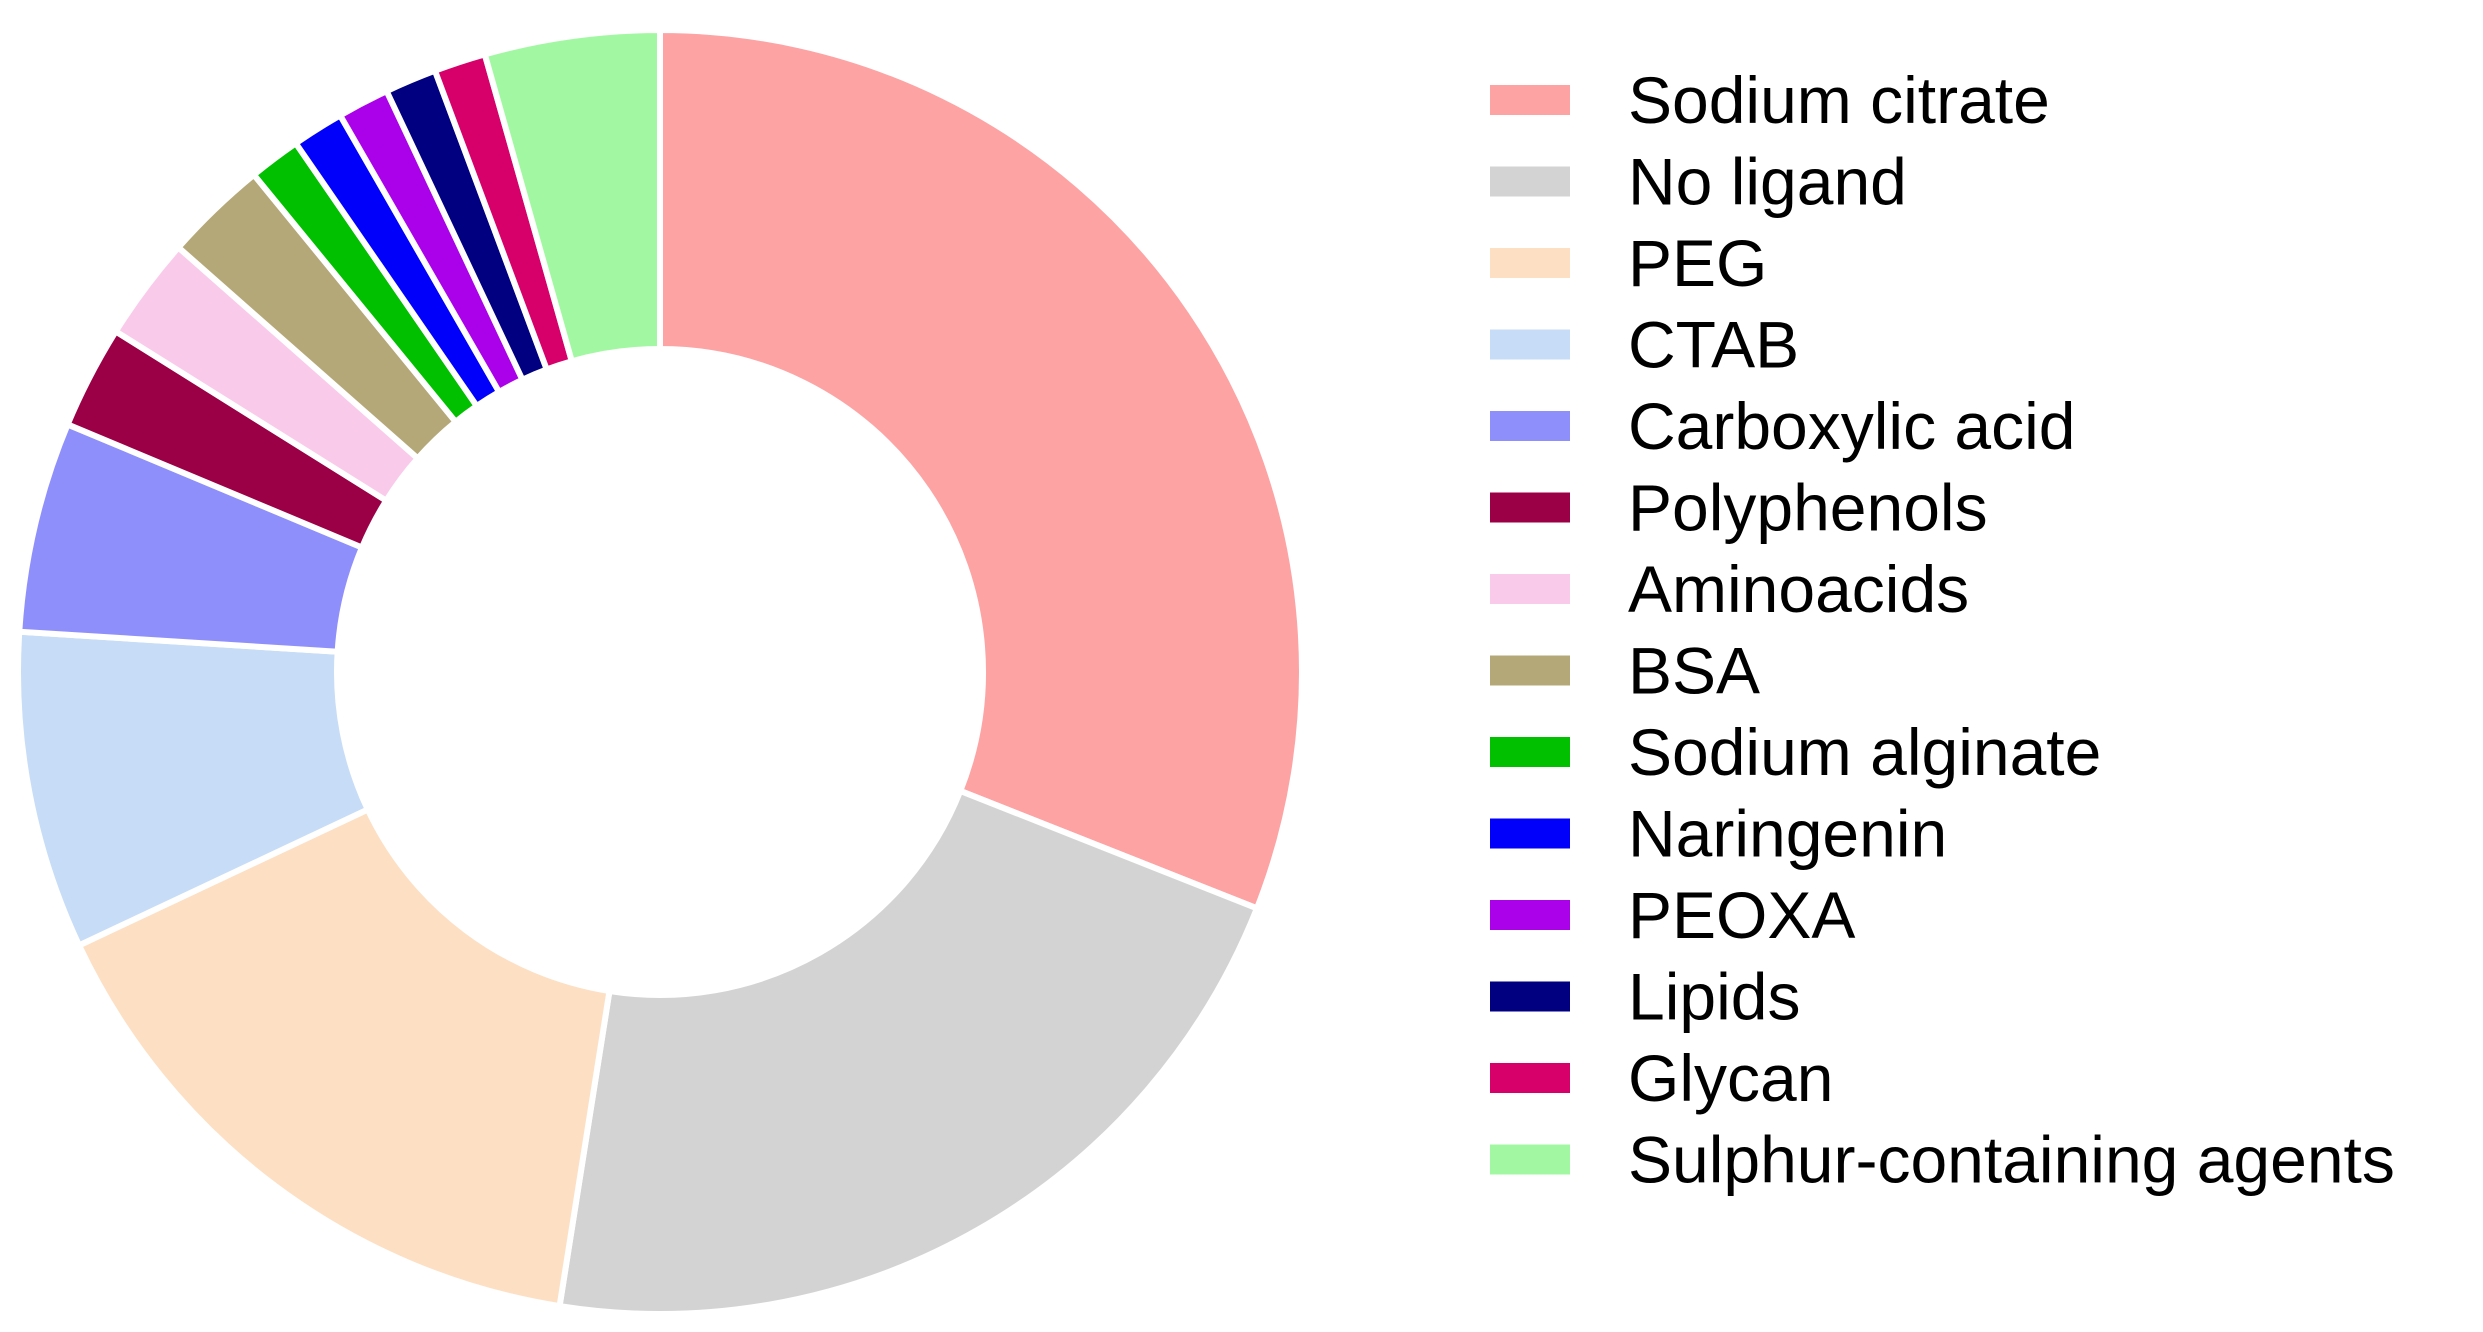 The height and width of the screenshot is (1332, 2483). I want to click on legend-item-naringenin: Naringenin, so click(1718, 834).